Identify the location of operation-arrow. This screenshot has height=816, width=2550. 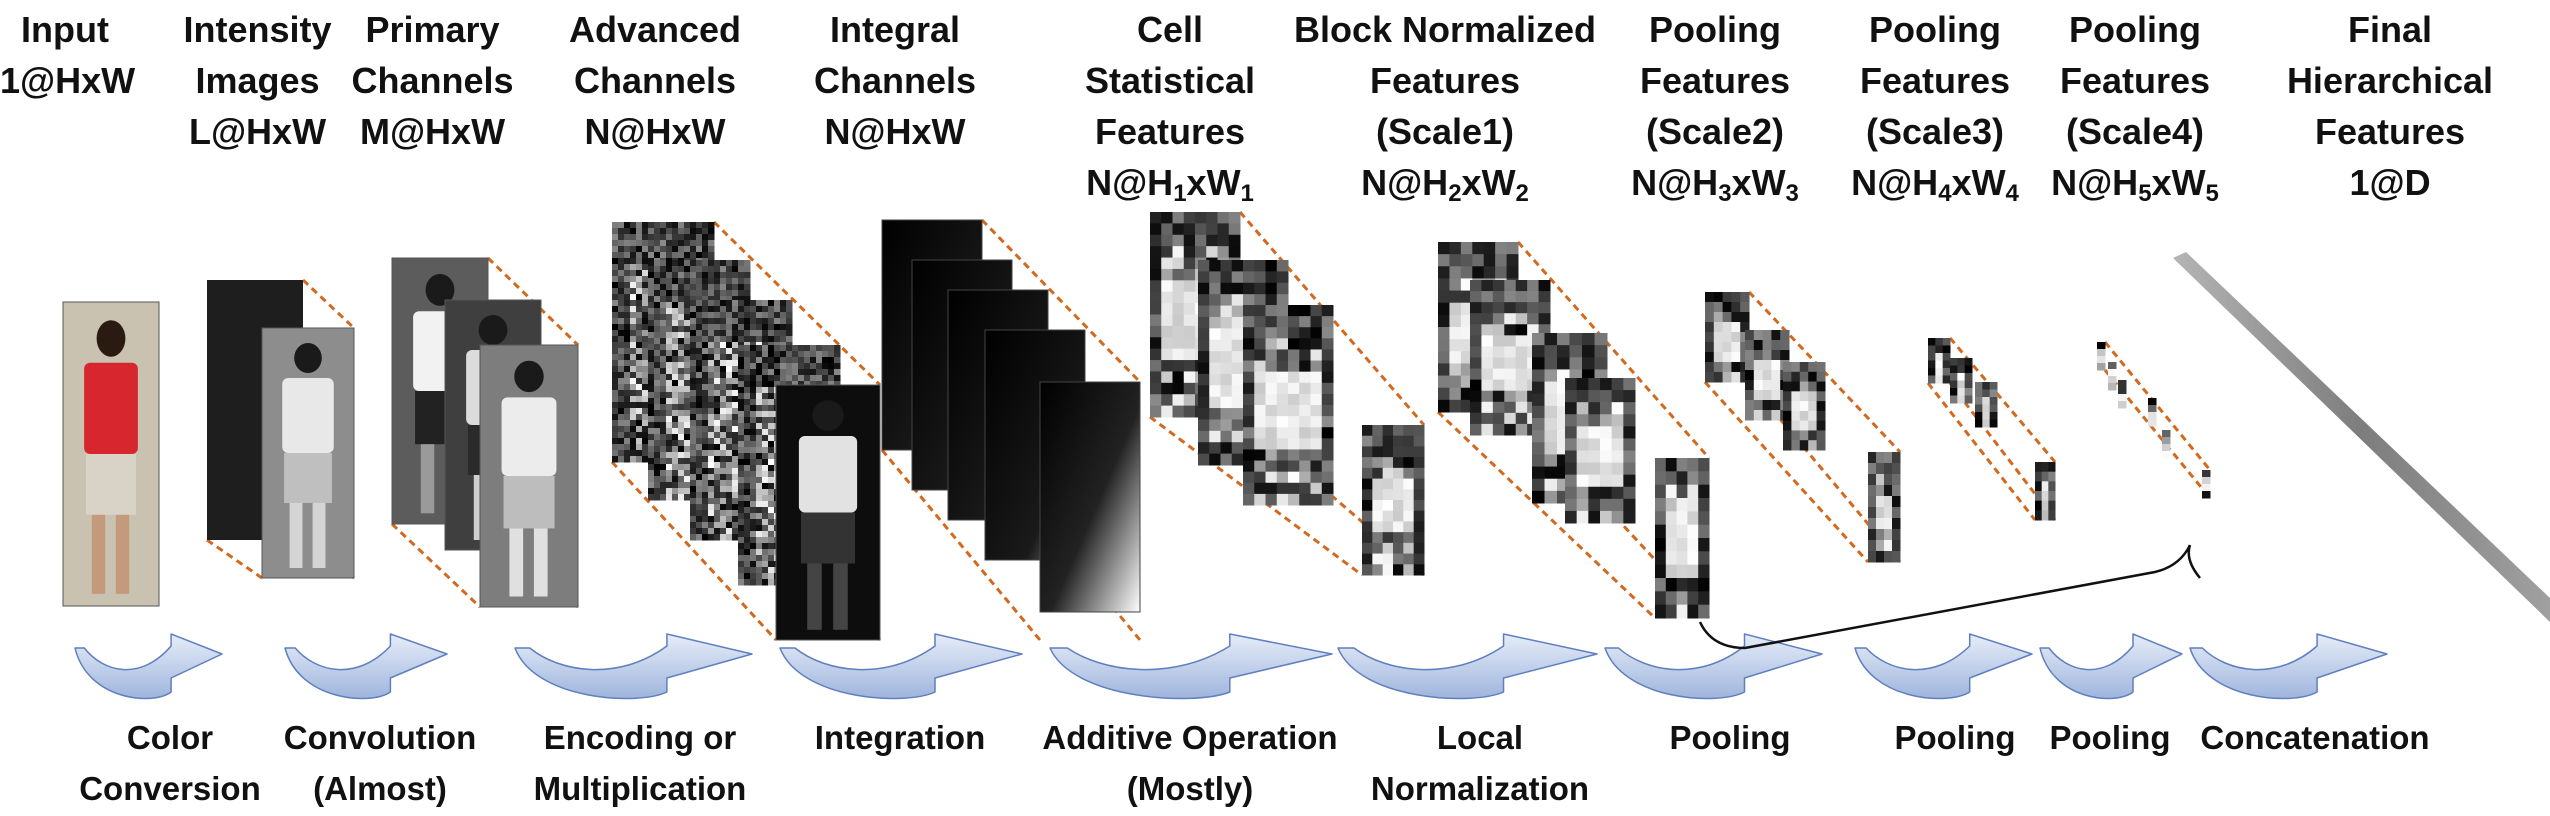
(901, 666).